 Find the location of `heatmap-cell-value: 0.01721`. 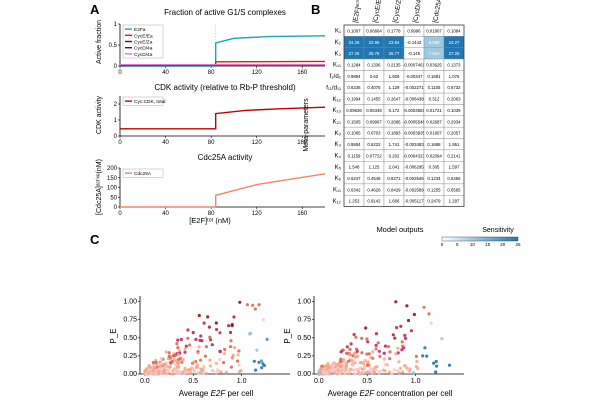

heatmap-cell-value: 0.01721 is located at coordinates (434, 110).